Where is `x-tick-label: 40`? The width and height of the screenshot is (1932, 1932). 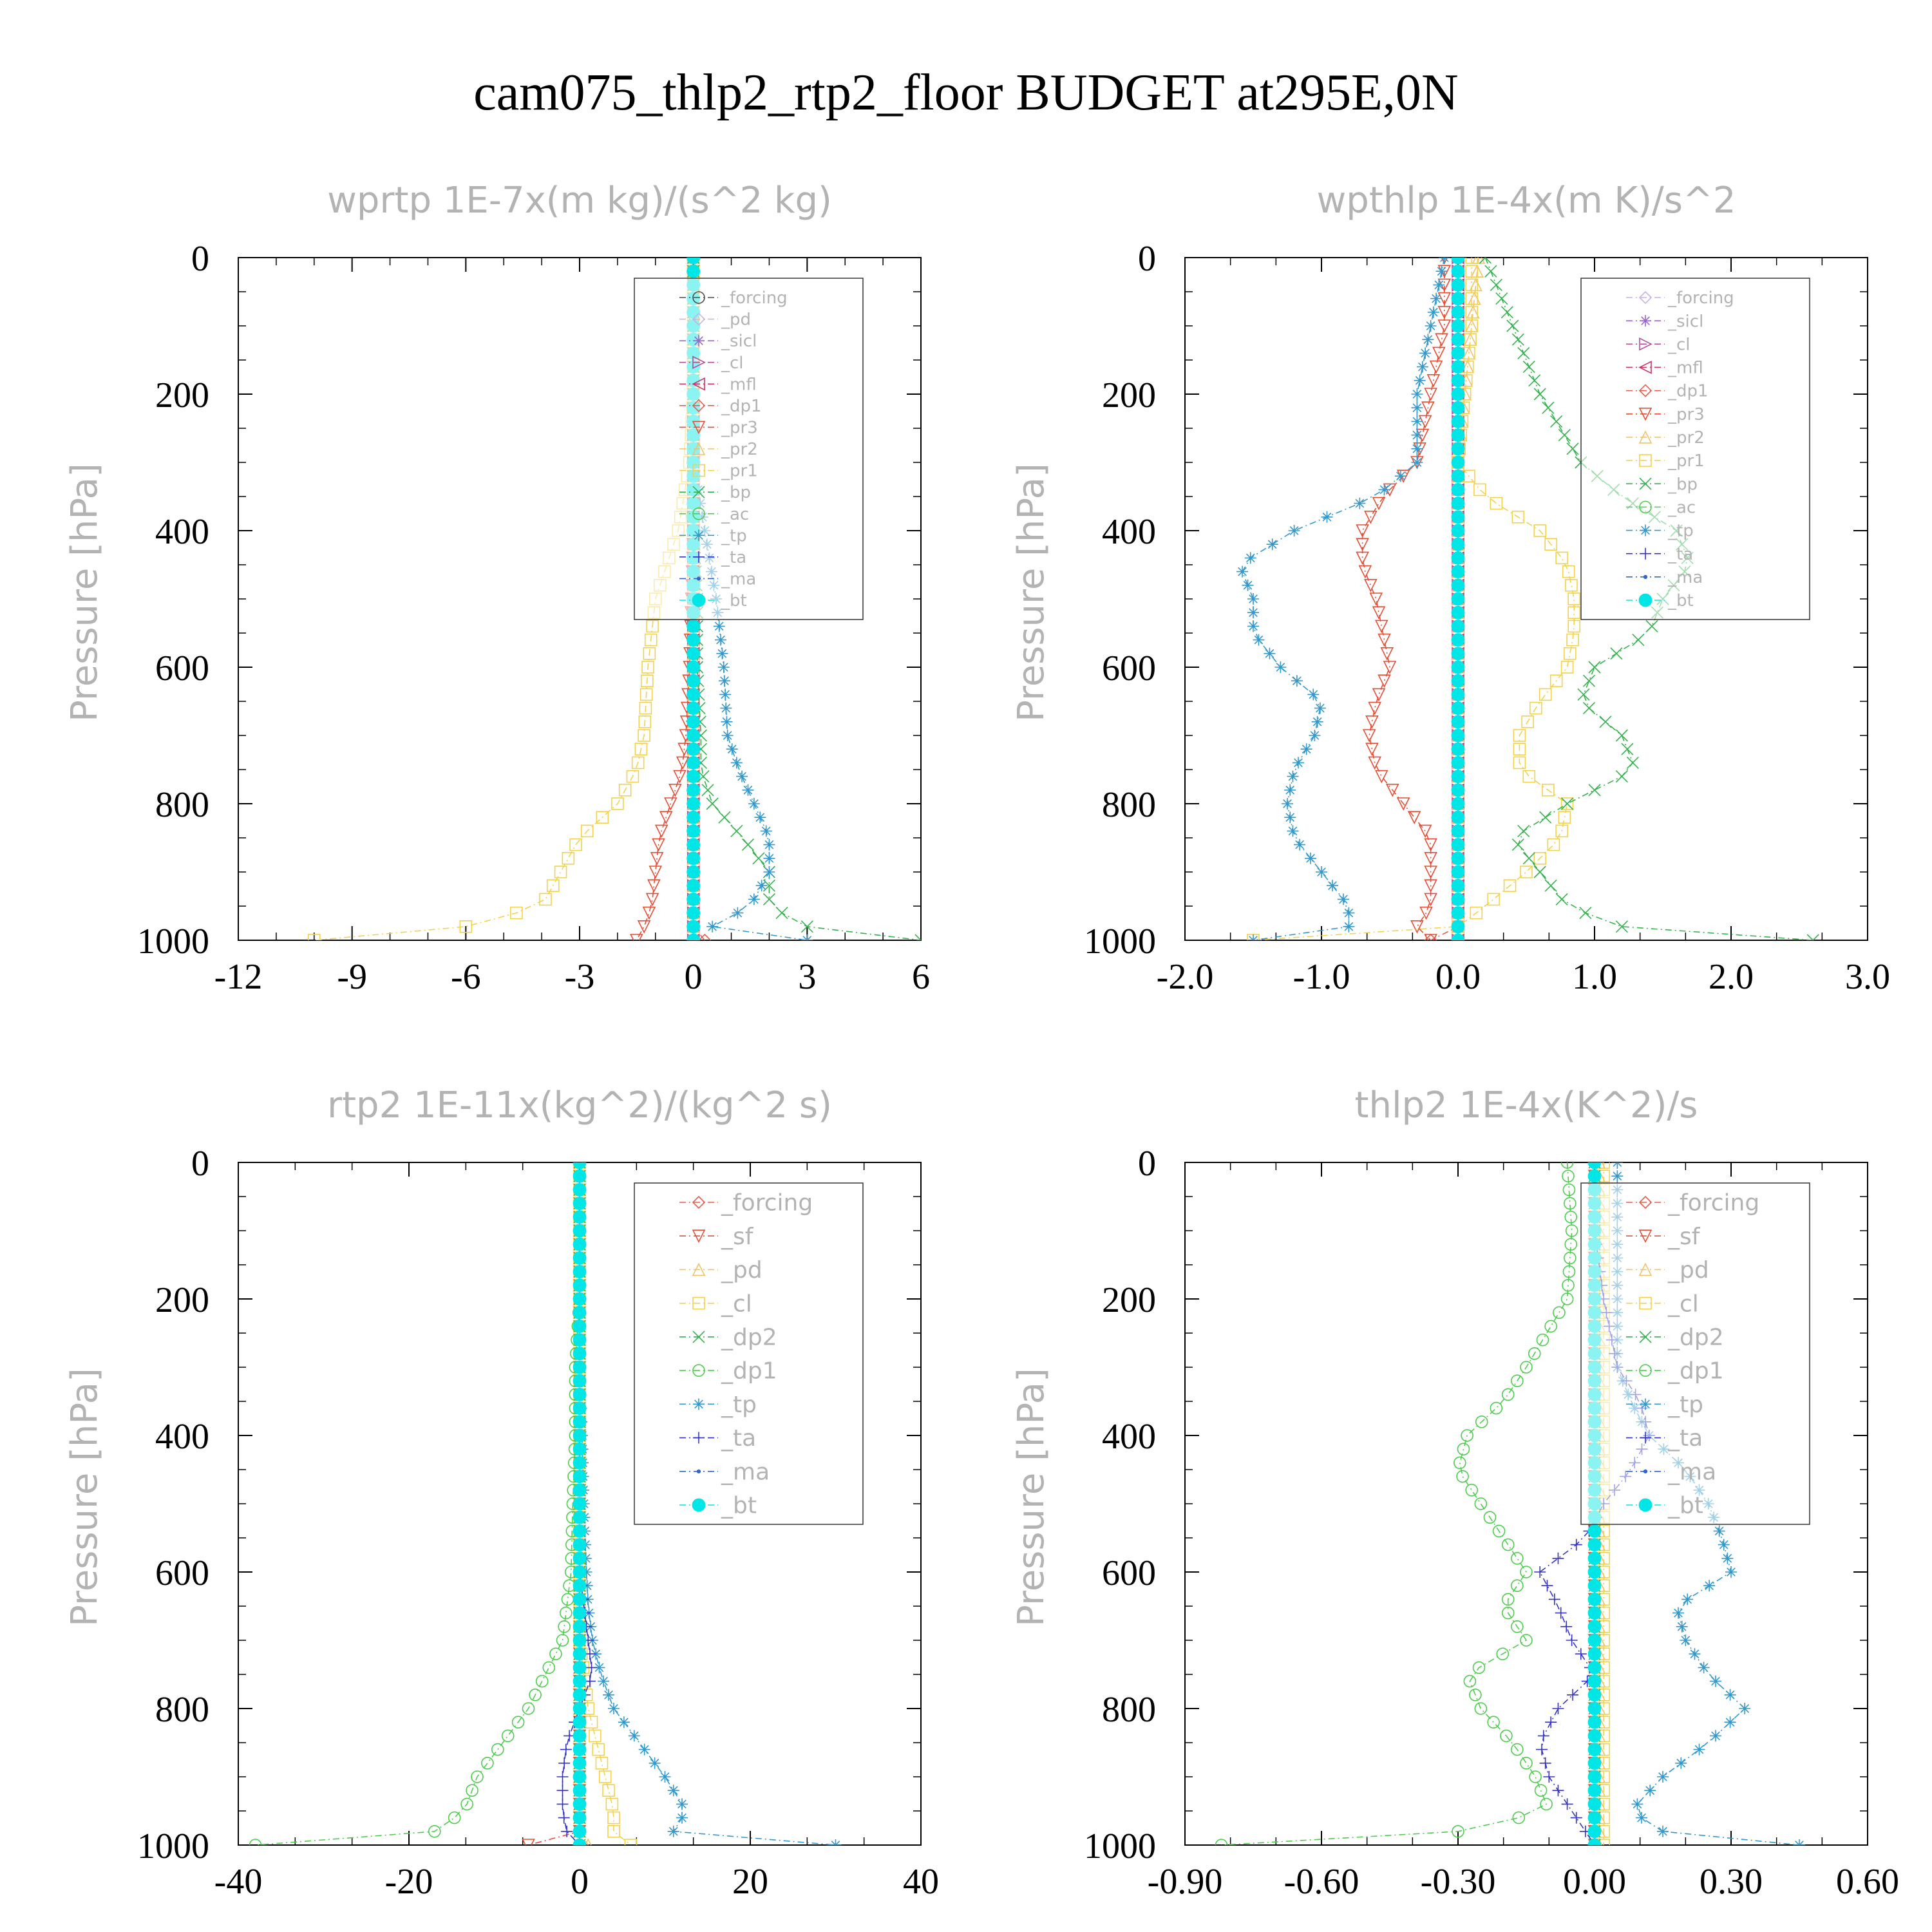
x-tick-label: 40 is located at coordinates (921, 1882).